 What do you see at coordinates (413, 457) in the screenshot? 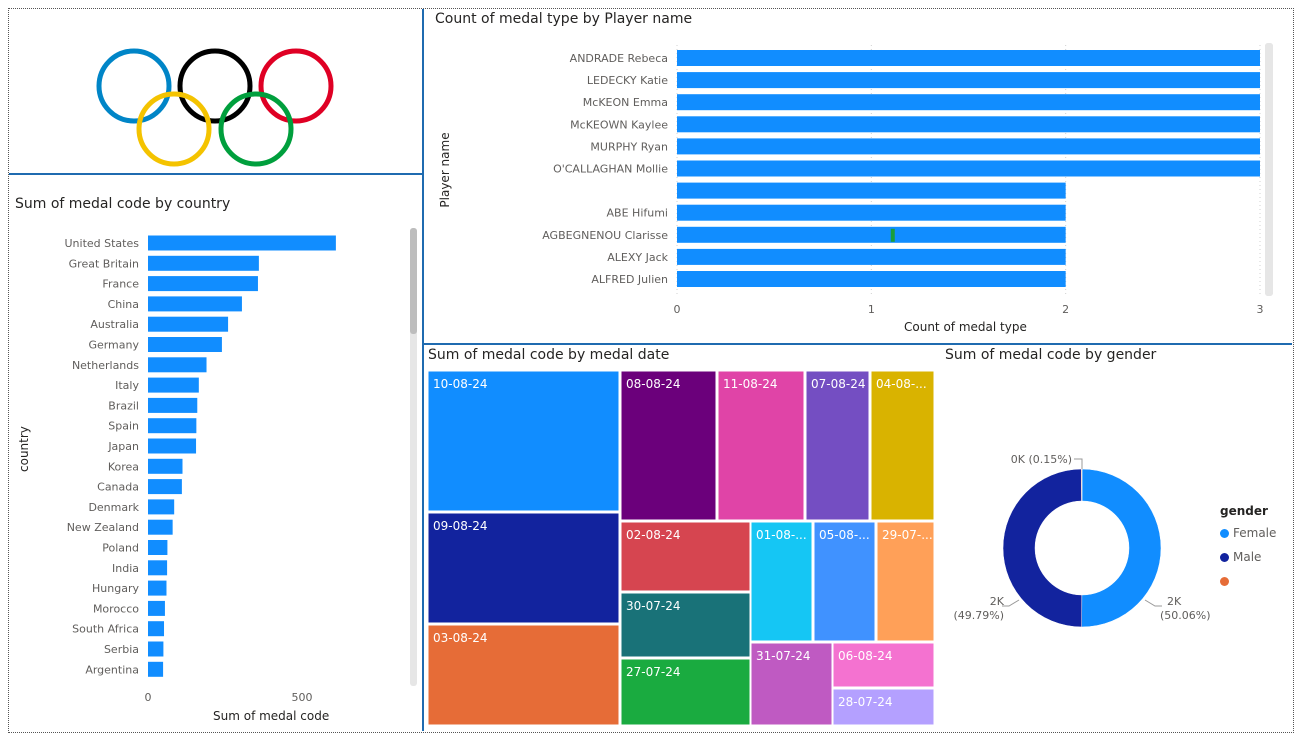
I see `country-chart-scrollbar` at bounding box center [413, 457].